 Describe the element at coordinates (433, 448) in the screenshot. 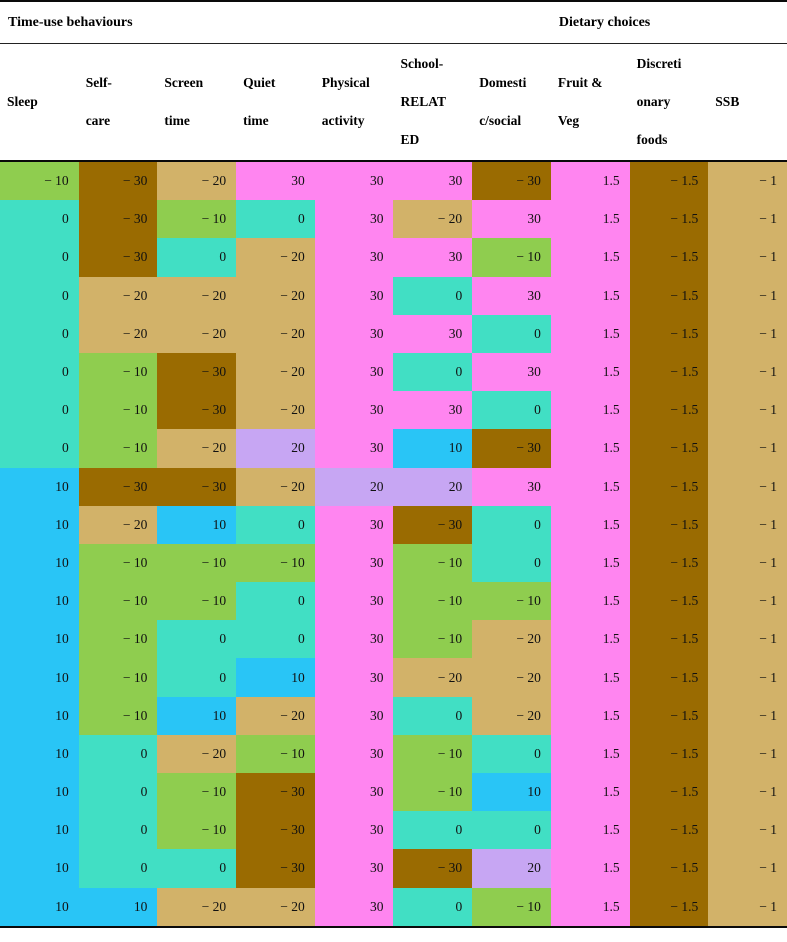

I see `table-cell-school-related: 10` at that location.